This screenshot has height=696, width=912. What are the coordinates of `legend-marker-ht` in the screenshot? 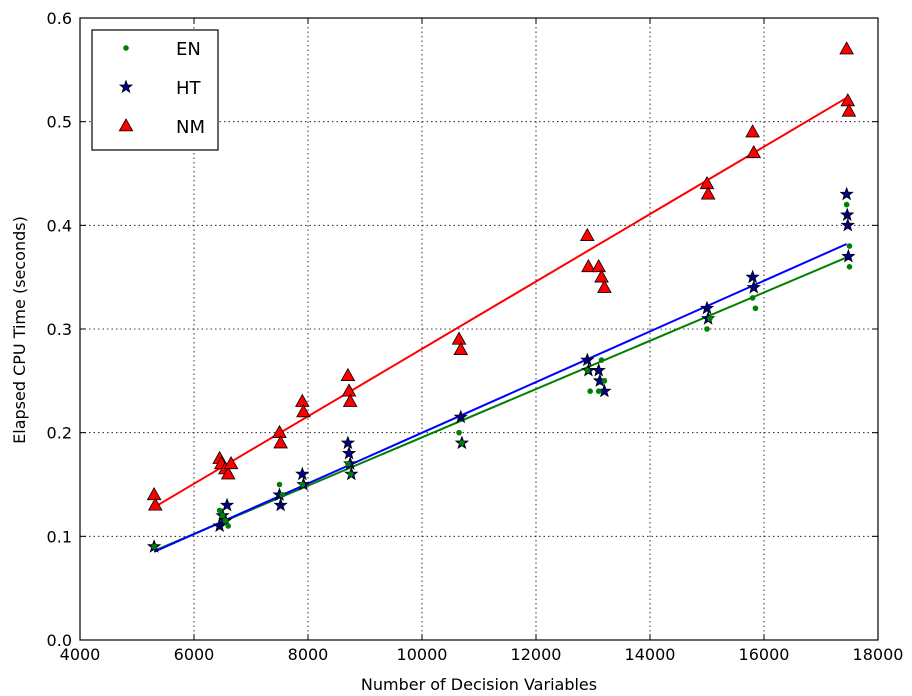 It's located at (126, 86).